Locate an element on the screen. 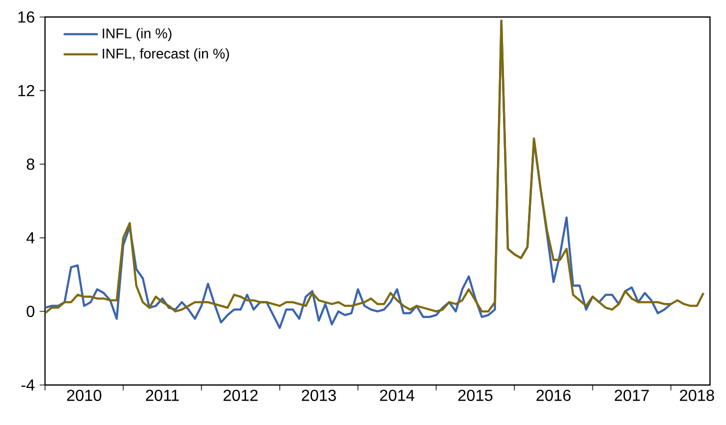 The image size is (726, 425). x-tick-label: 2012 is located at coordinates (241, 396).